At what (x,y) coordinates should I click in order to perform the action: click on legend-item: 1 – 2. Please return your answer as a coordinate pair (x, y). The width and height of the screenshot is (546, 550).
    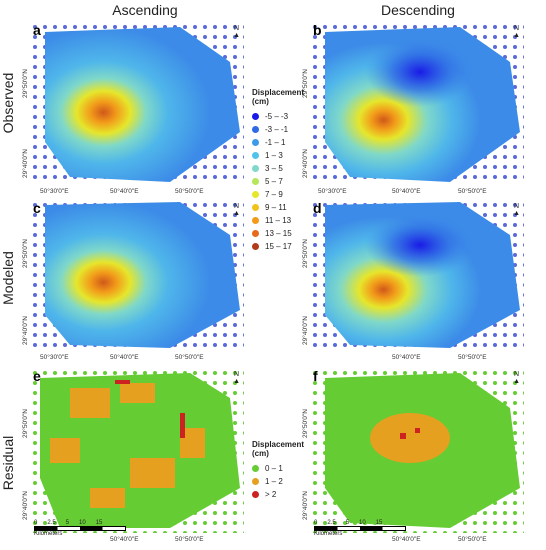
    Looking at the image, I should click on (281, 481).